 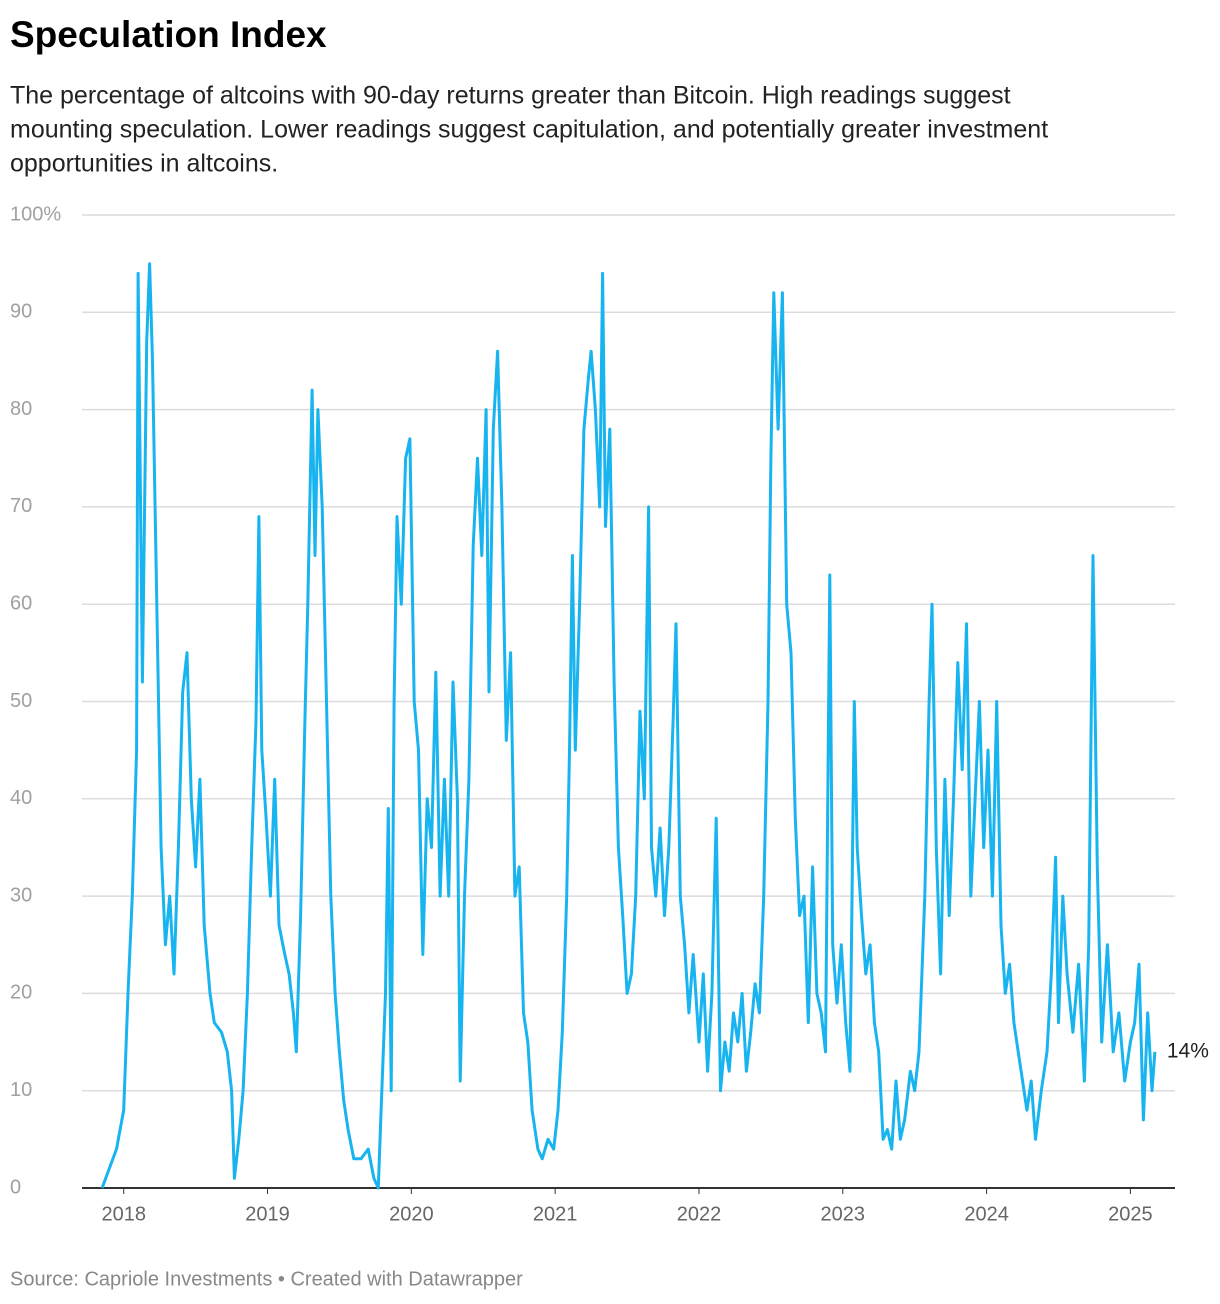 I want to click on x-tick-label: 2020, so click(x=411, y=1214).